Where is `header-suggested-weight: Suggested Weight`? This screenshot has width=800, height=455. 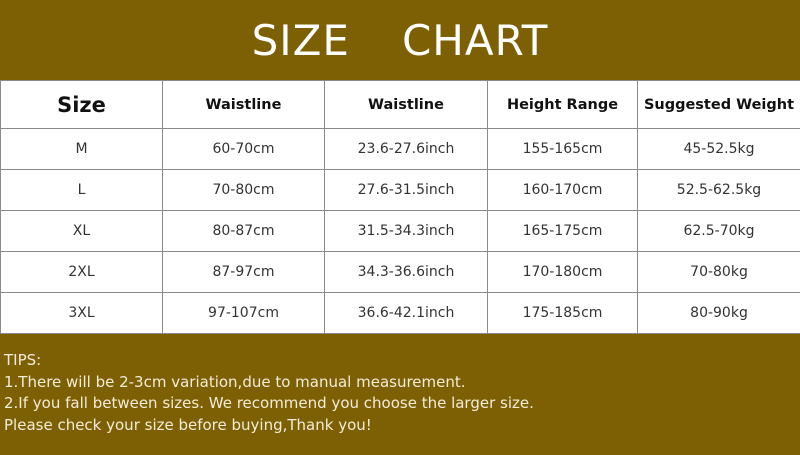
header-suggested-weight: Suggested Weight is located at coordinates (718, 104).